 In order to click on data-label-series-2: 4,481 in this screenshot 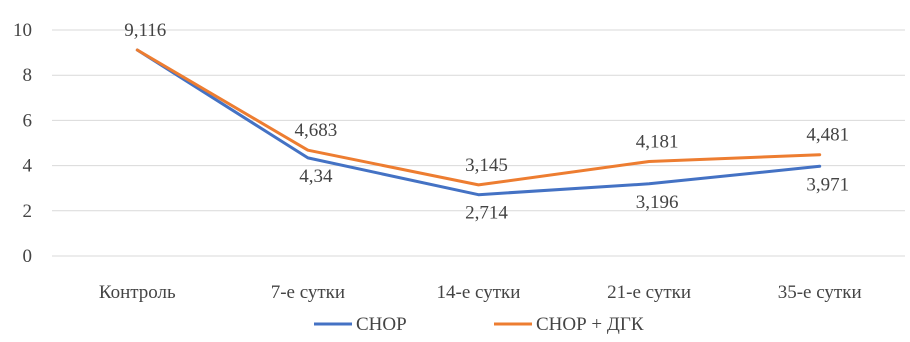, I will do `click(827, 135)`.